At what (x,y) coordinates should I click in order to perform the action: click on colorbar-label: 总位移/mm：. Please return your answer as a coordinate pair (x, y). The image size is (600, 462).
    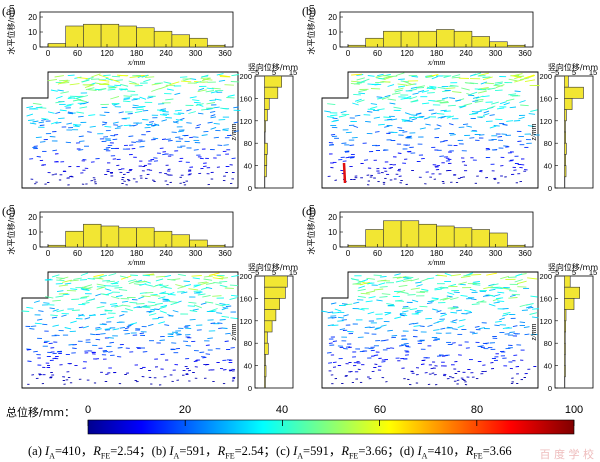
    Looking at the image, I should click on (41, 412).